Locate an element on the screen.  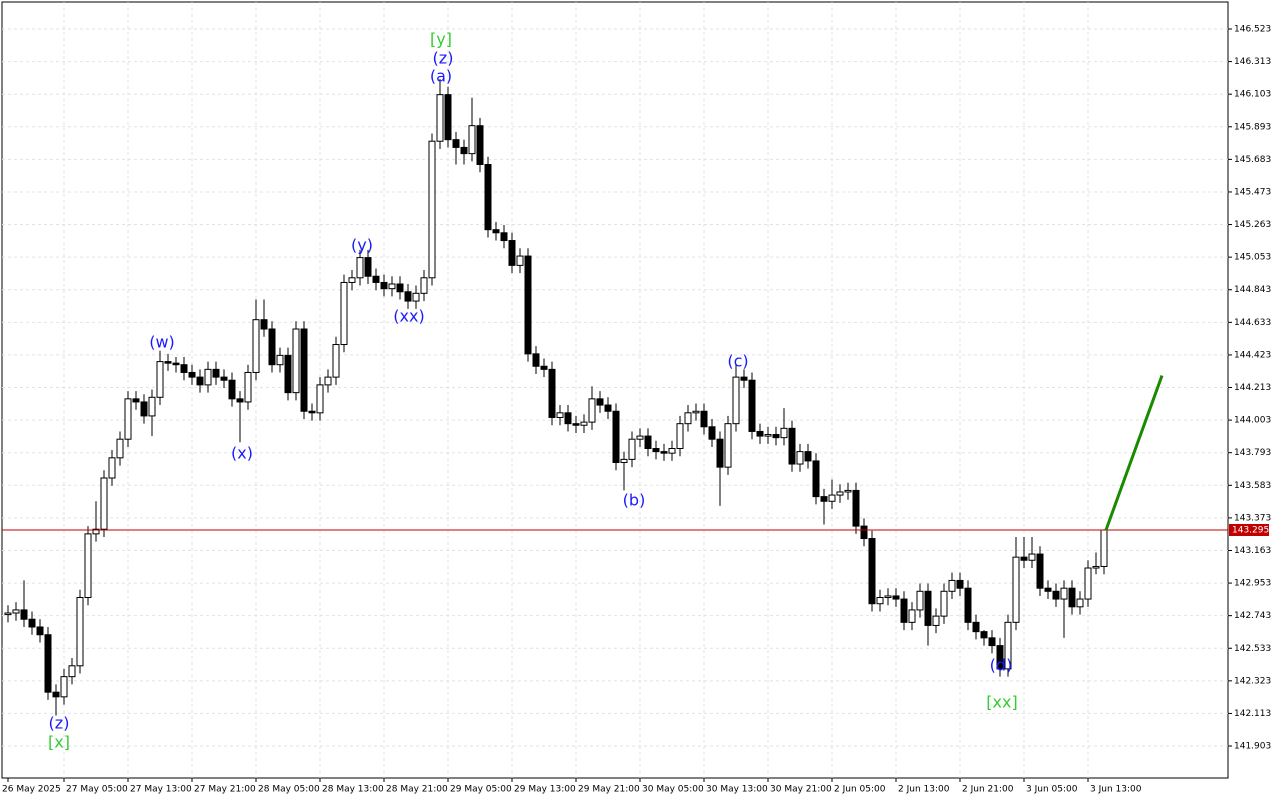
y-tick-label: 146.523 is located at coordinates (1252, 30).